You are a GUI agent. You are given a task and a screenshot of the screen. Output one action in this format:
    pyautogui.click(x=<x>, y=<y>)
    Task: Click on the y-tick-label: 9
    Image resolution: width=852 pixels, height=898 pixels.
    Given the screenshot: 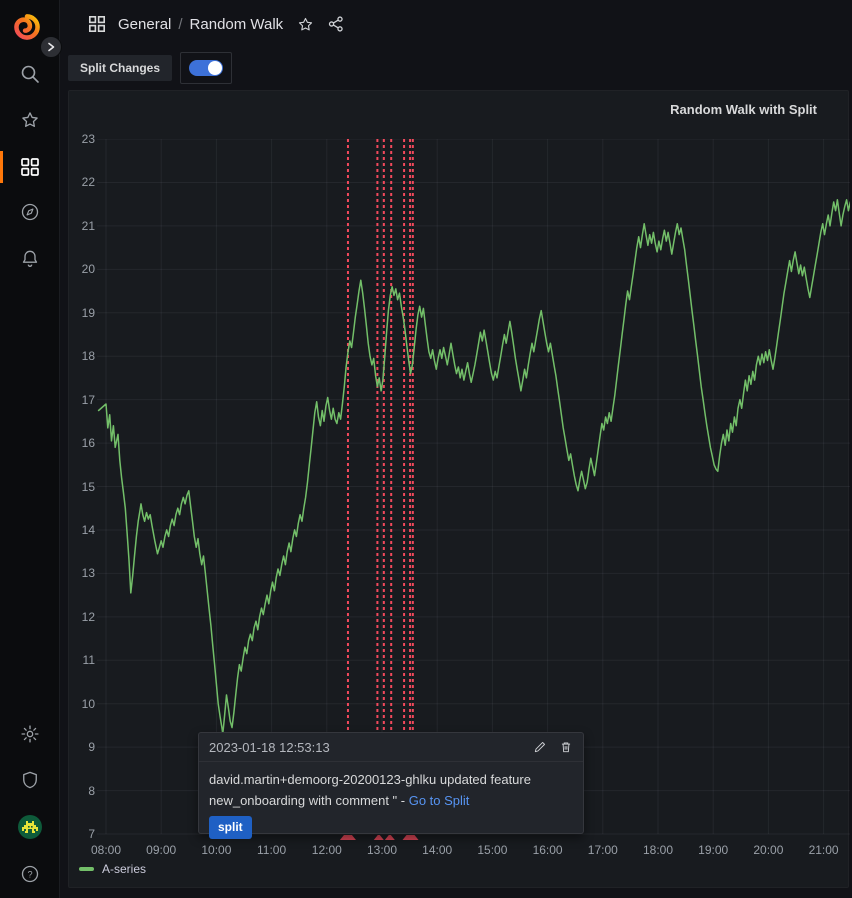 What is the action you would take?
    pyautogui.click(x=91, y=747)
    